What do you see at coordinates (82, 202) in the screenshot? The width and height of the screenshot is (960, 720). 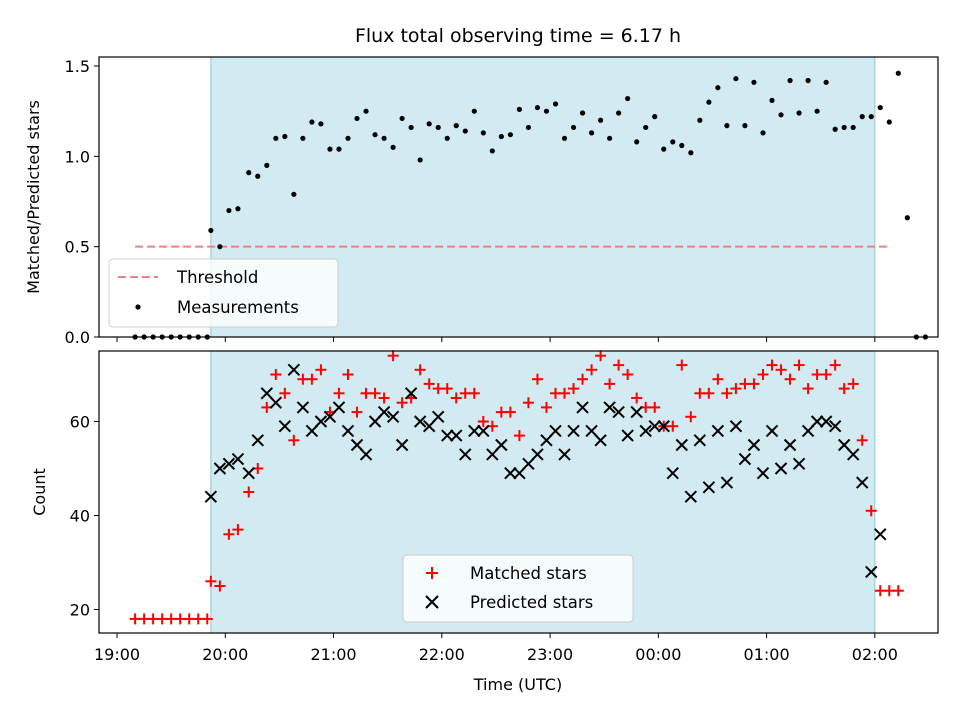 I see `top-y-ticks: 0.0 0.5 1.0 1.5` at bounding box center [82, 202].